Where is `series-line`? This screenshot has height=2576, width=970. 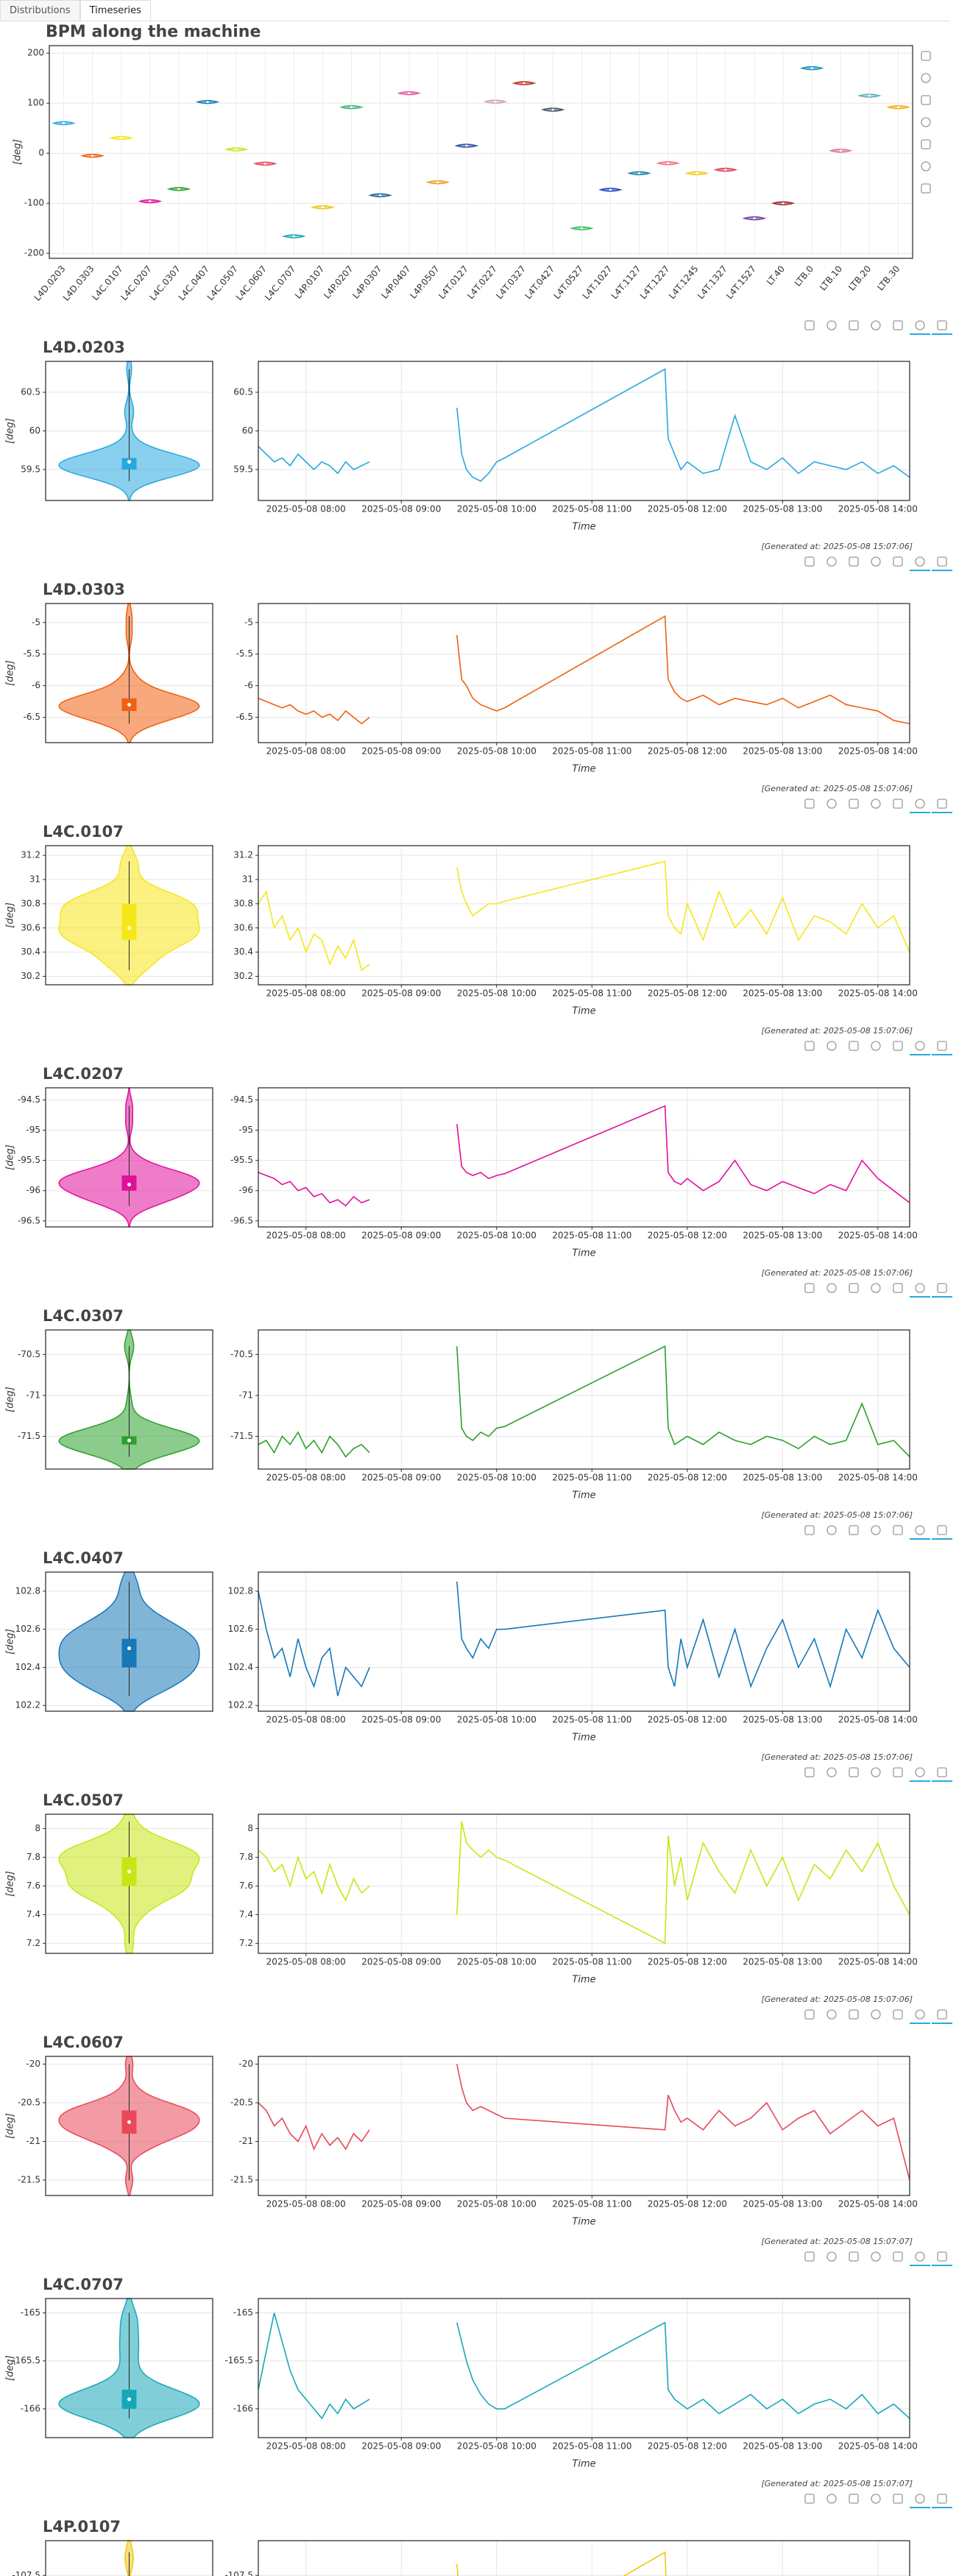 series-line is located at coordinates (584, 1156).